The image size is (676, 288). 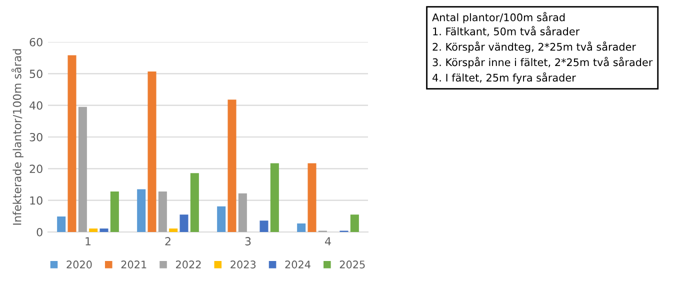 I want to click on legend-label: 2022, so click(x=188, y=264).